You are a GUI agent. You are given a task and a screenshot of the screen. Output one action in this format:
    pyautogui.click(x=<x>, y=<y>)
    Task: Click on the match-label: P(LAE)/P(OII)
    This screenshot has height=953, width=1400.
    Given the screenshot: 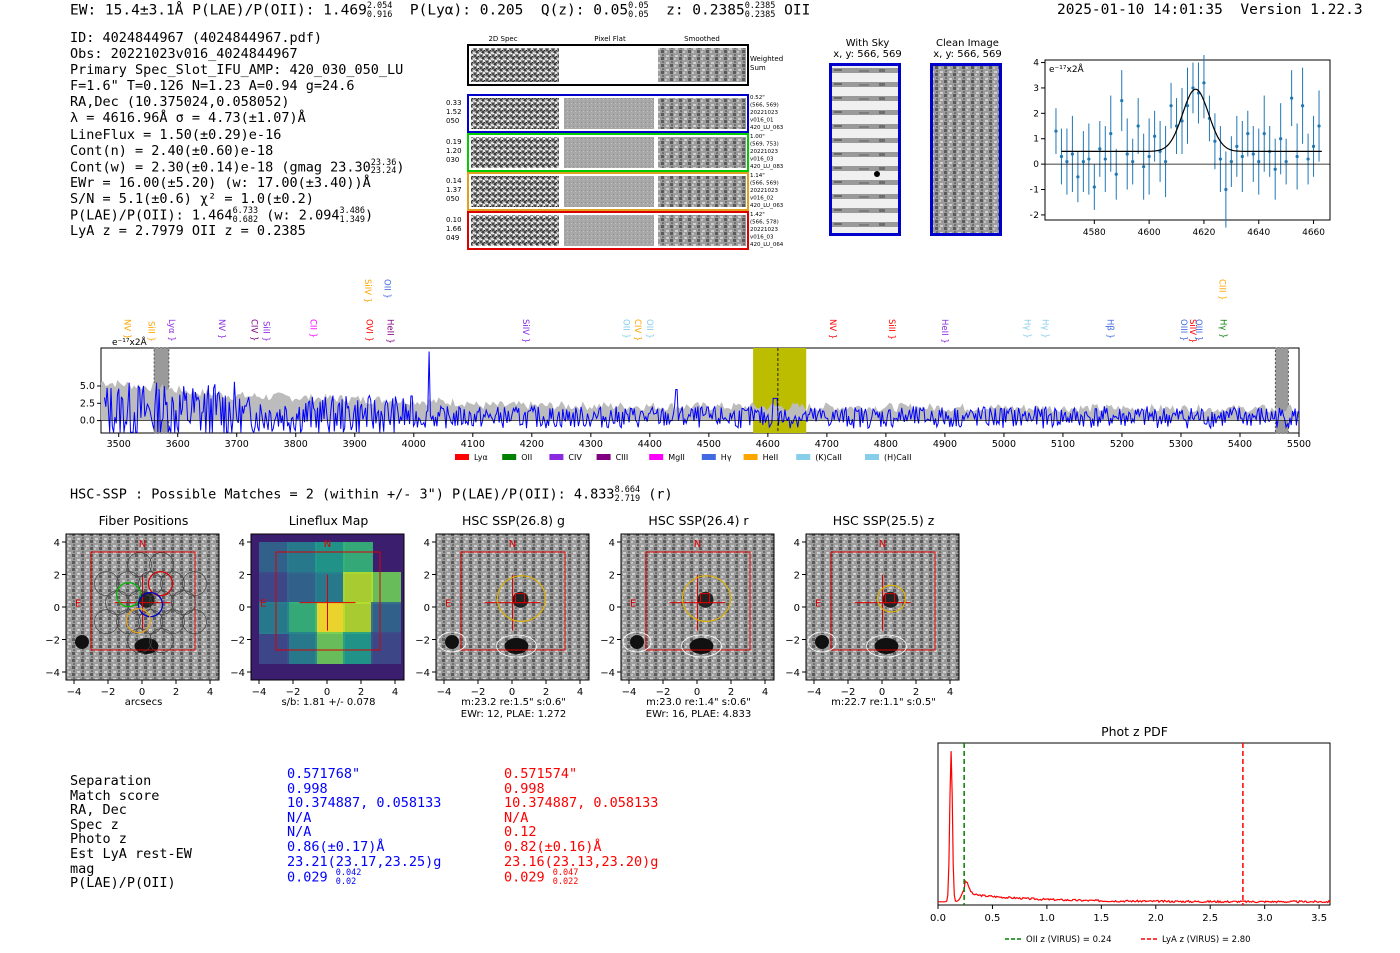 What is the action you would take?
    pyautogui.click(x=123, y=883)
    